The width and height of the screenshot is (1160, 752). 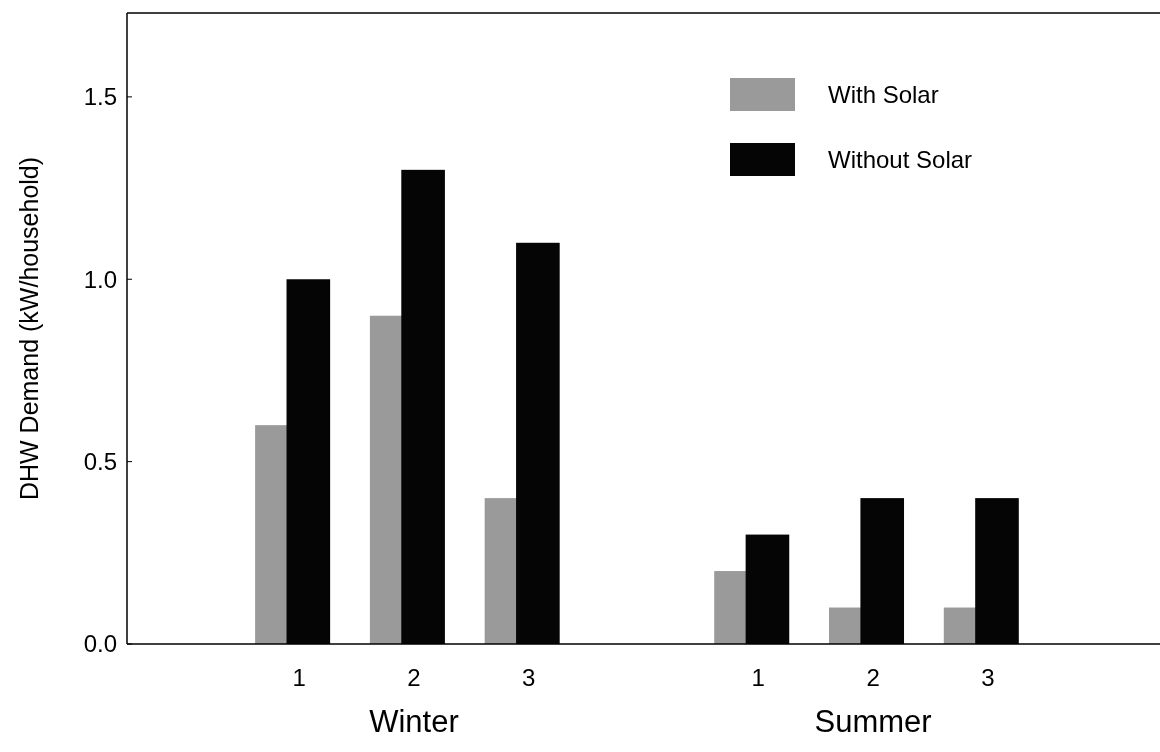 I want to click on y-tick-label: 1.5, so click(x=100, y=97).